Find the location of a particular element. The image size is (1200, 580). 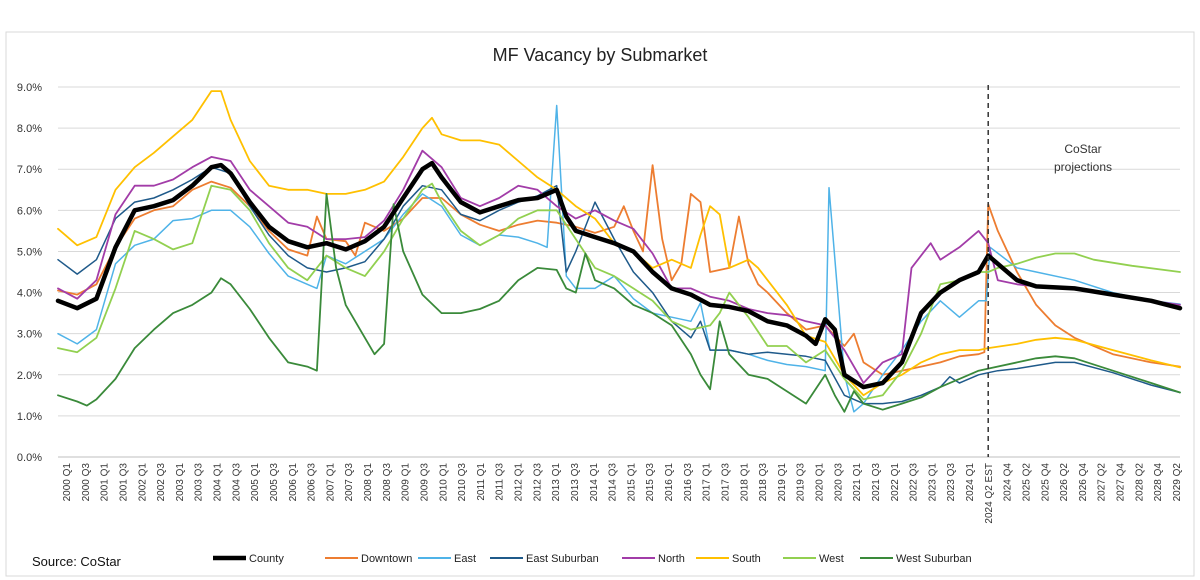

x-tick-label: 2028 Q2 is located at coordinates (1139, 482).